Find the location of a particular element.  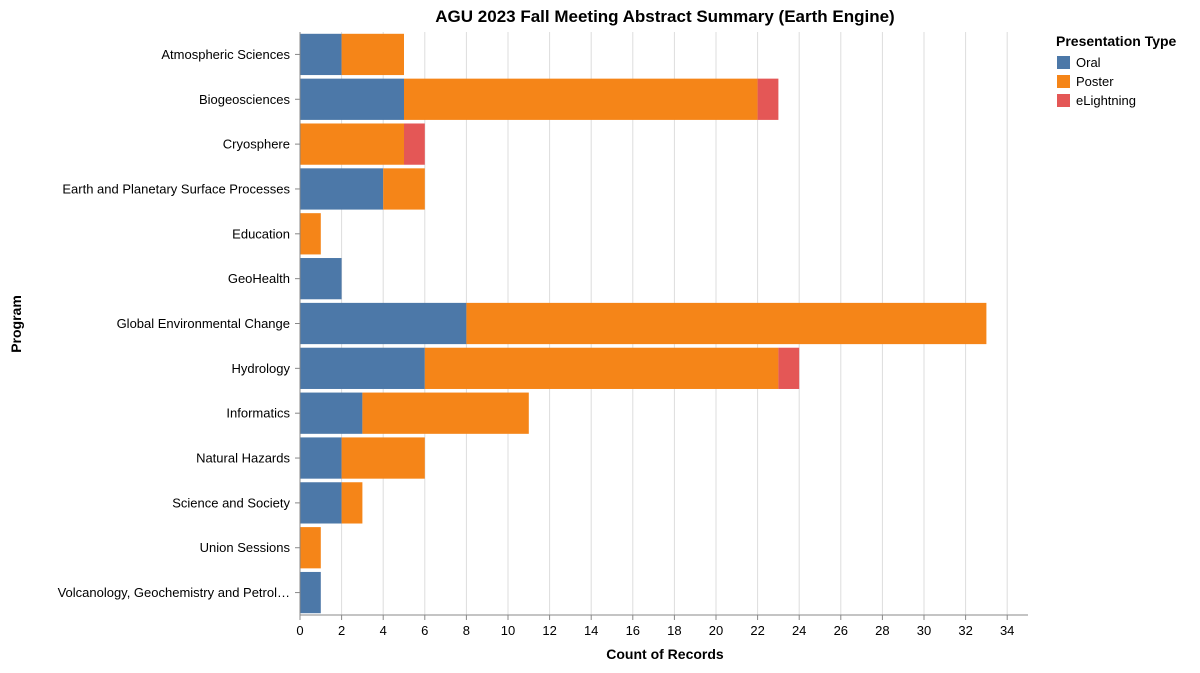

y-tick-label: Earth and Planetary Surface Processes is located at coordinates (176, 188).